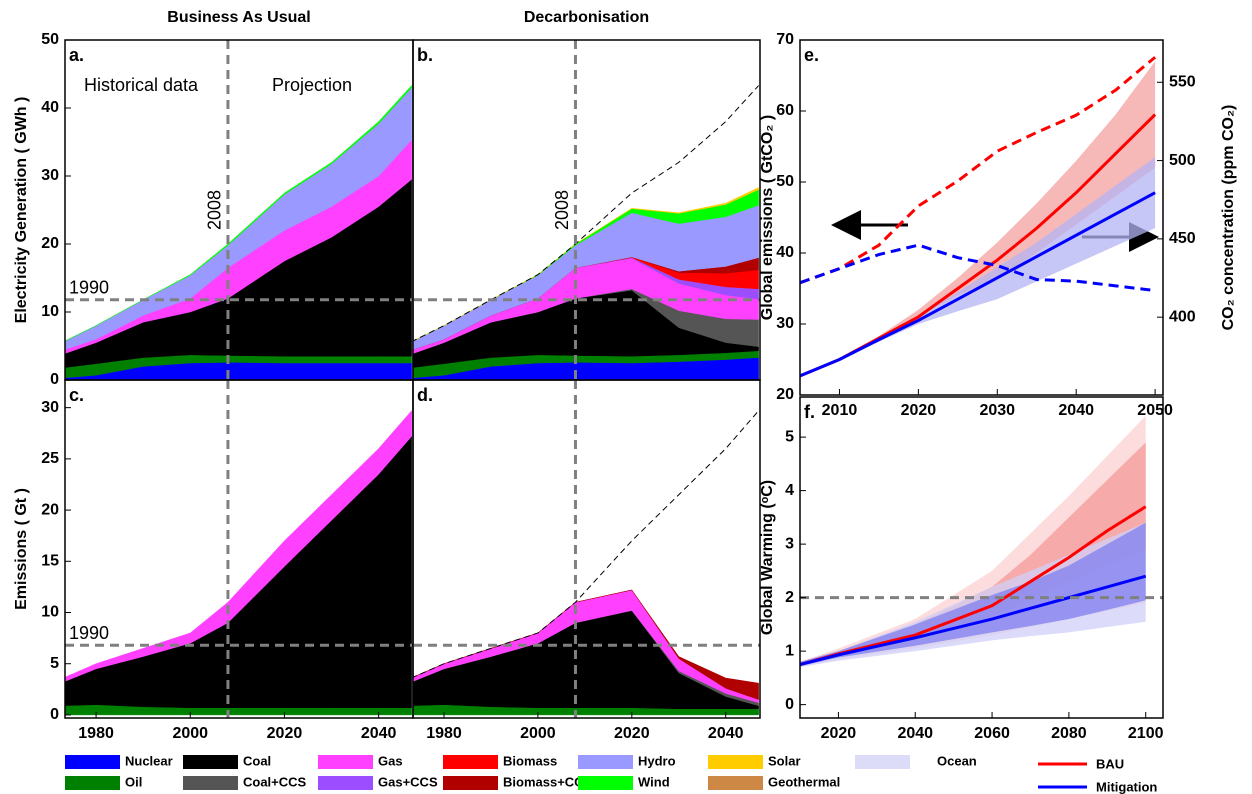  Describe the element at coordinates (76, 55) in the screenshot. I see `panel-label: a.` at that location.